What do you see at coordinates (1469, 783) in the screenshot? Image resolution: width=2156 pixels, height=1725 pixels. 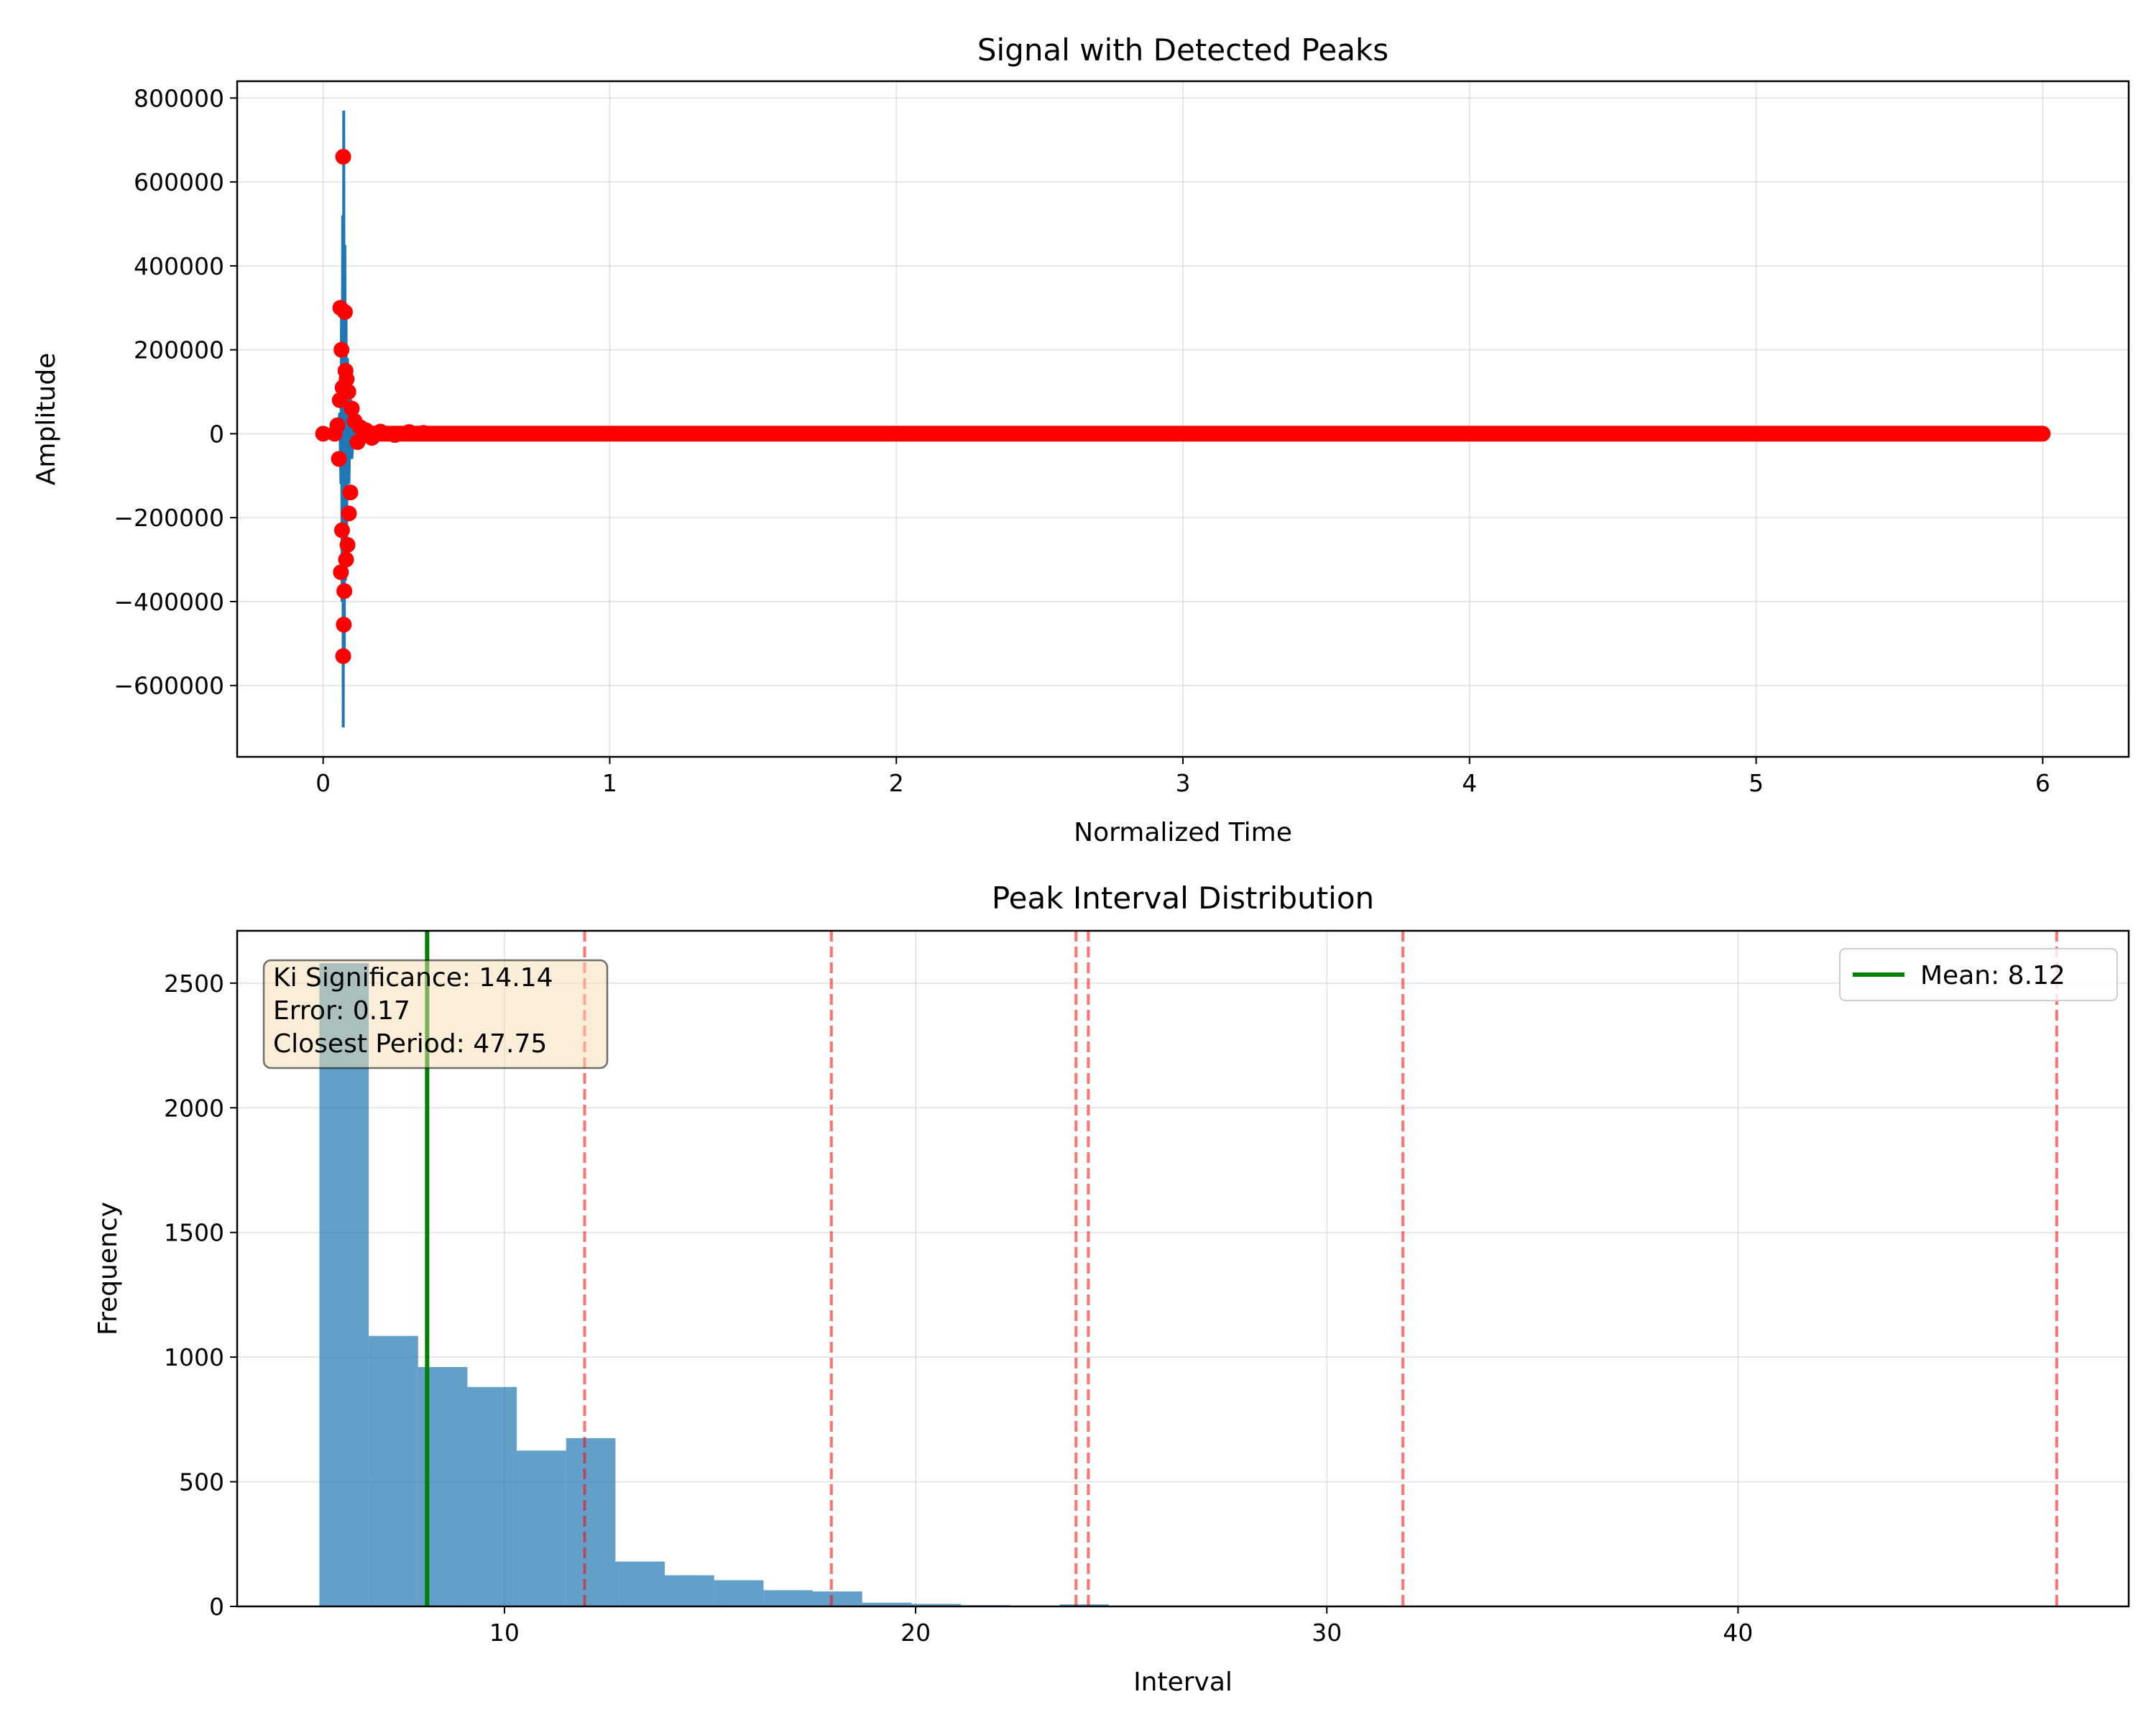 I see `signal-chart-x-tick-label: 4` at bounding box center [1469, 783].